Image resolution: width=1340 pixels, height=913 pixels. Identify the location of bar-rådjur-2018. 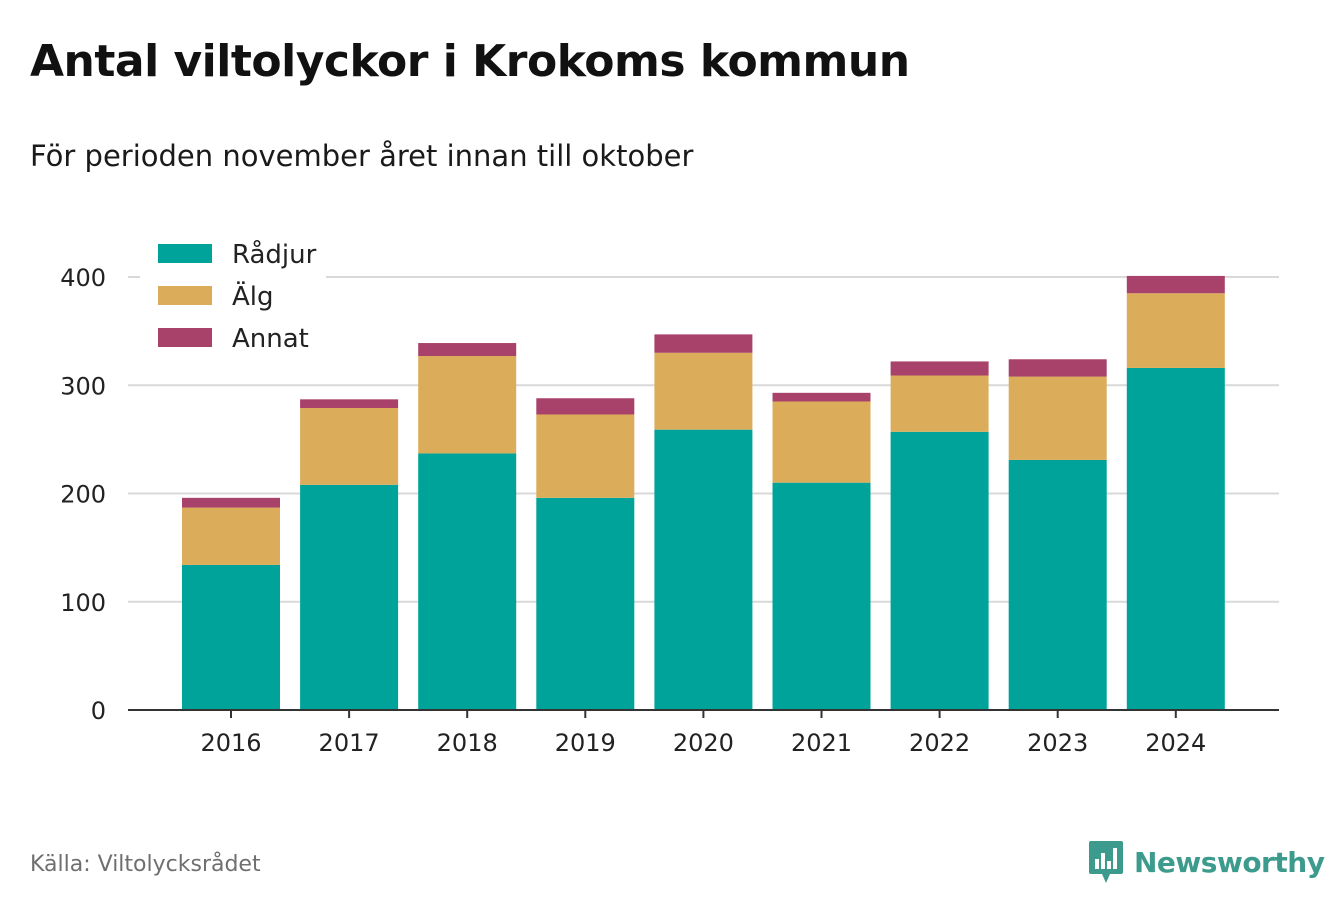
(467, 581).